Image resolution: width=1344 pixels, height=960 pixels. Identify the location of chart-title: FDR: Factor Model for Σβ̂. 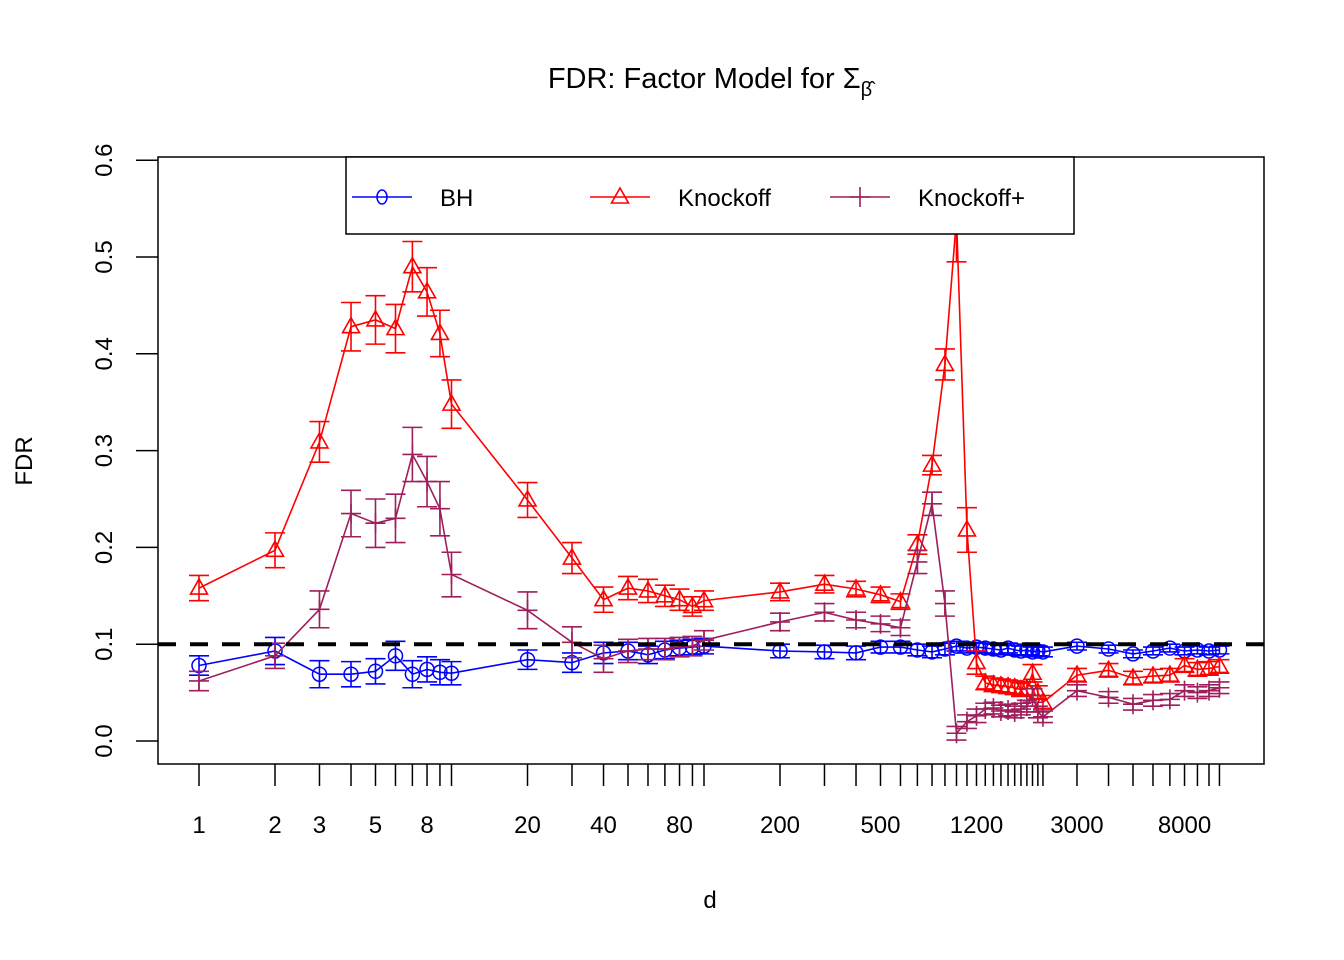
(712, 82).